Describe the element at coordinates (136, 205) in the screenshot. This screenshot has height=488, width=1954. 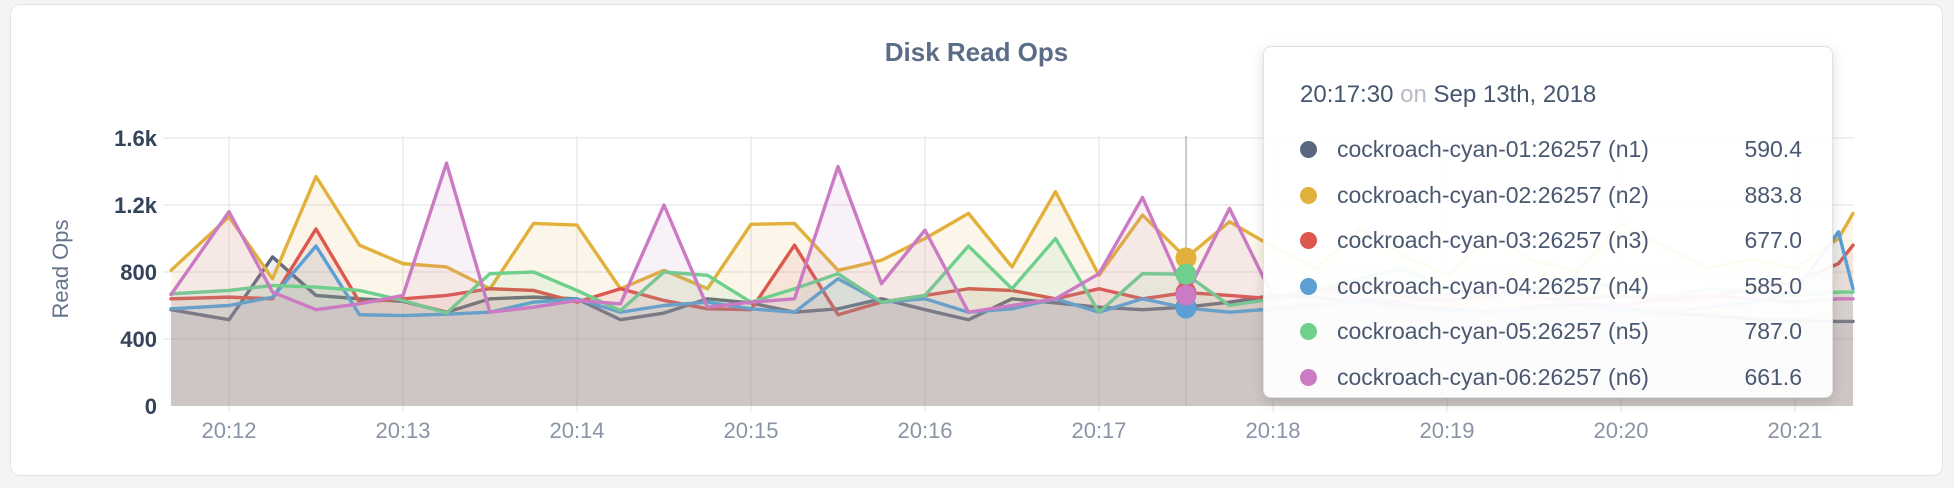
I see `y-tick-label: 1.2k` at that location.